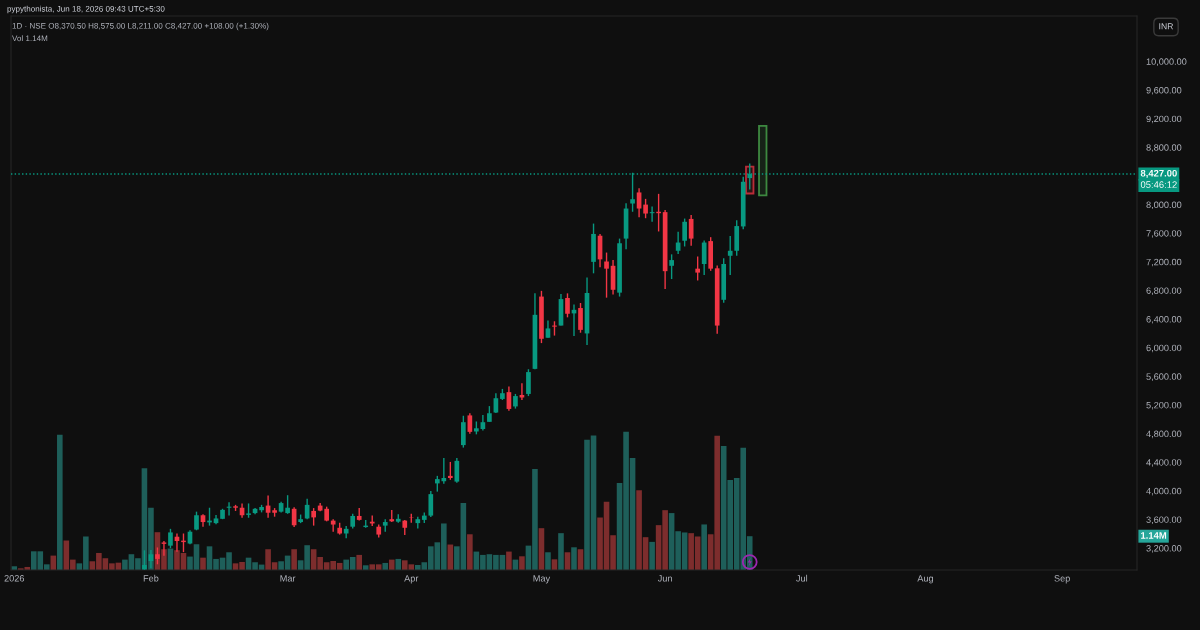 Image resolution: width=1200 pixels, height=630 pixels. Describe the element at coordinates (1166, 62) in the screenshot. I see `y-tick-label: 10,000.00` at that location.